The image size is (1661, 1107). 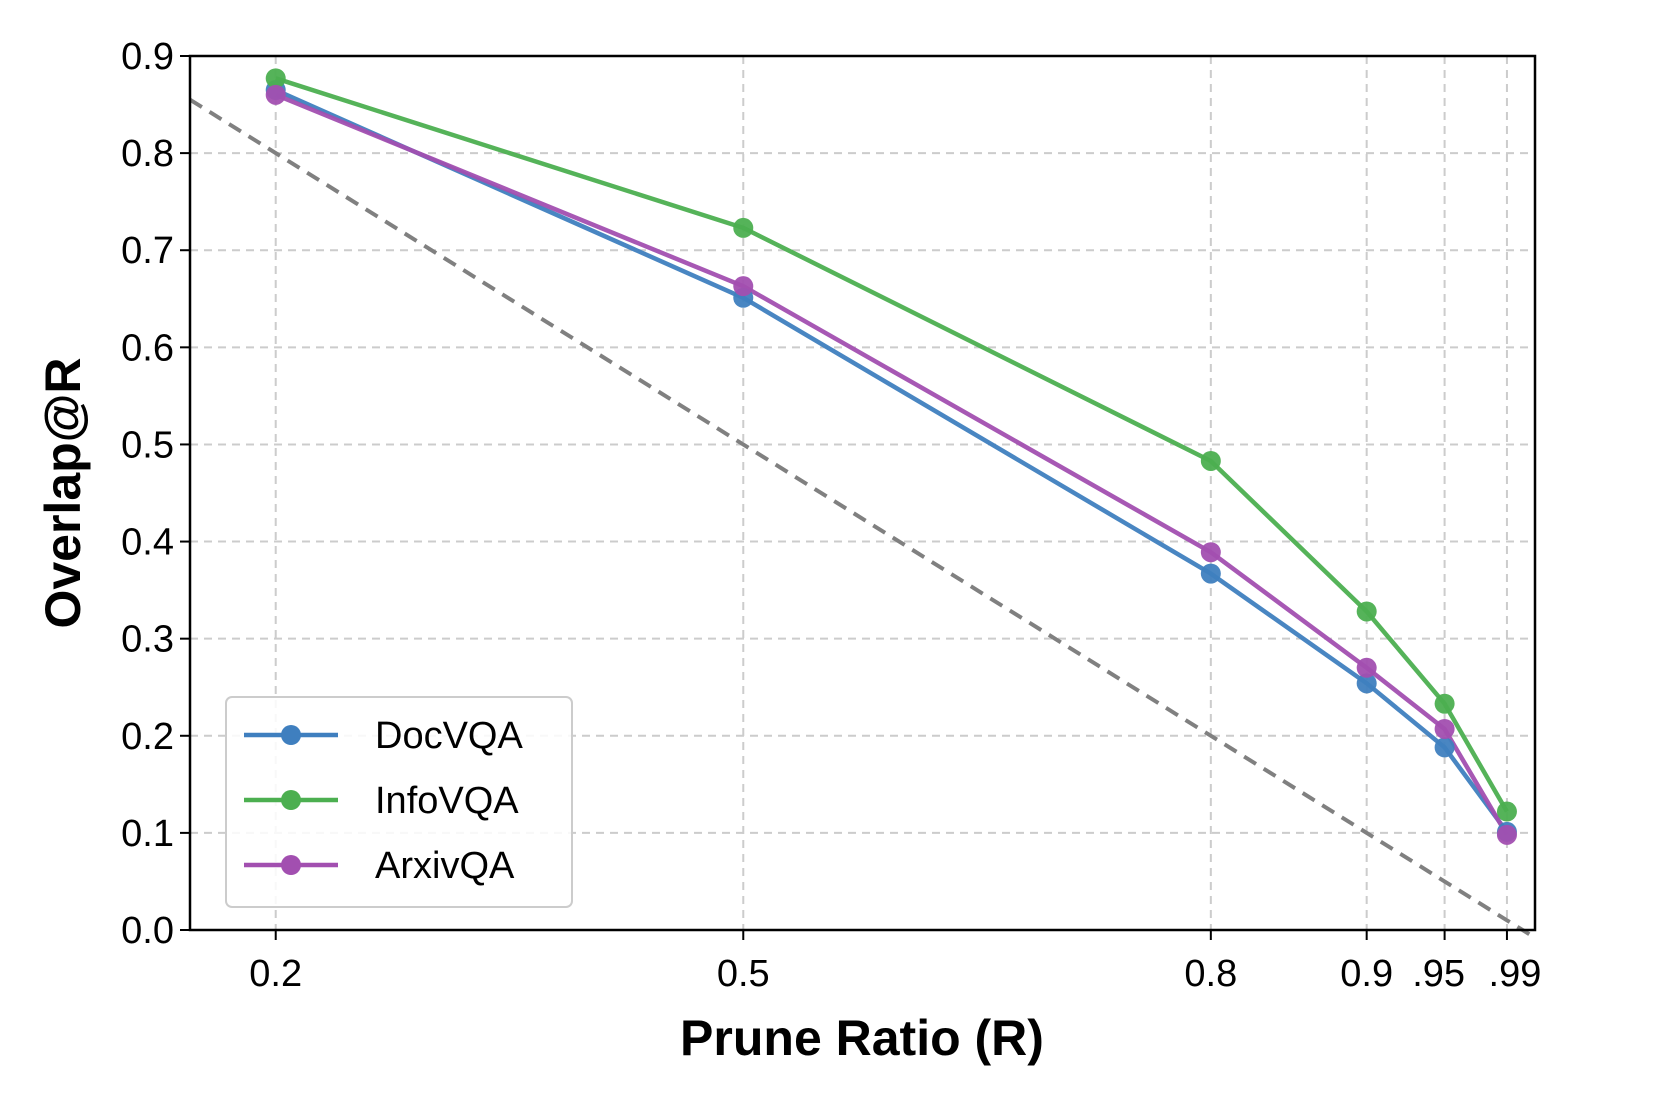 I want to click on legend-label-infovqa: InfoVQA, so click(x=447, y=801).